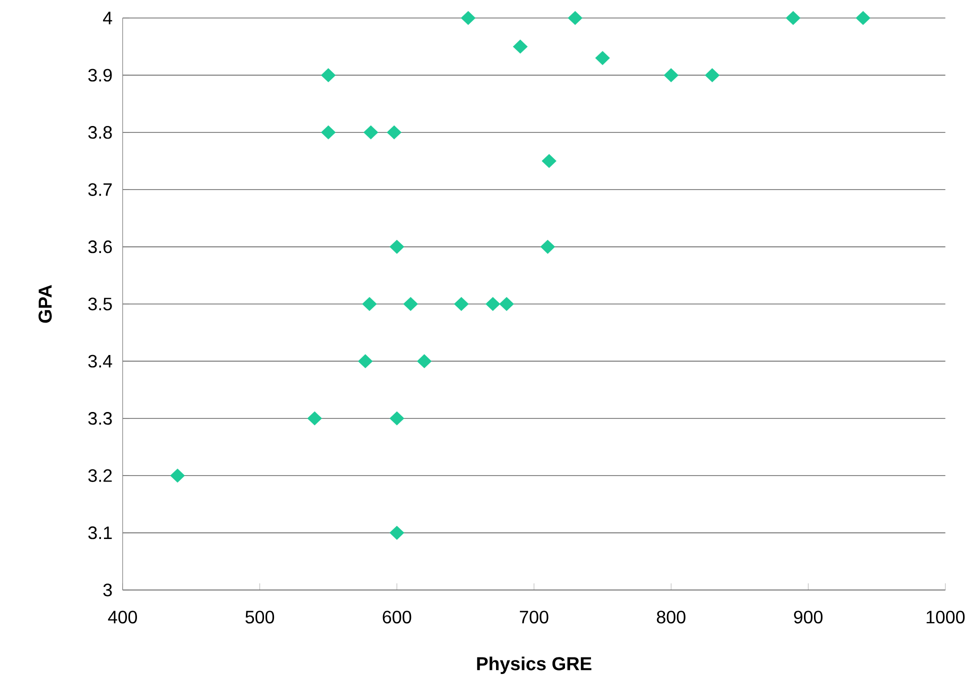 This screenshot has height=700, width=977. What do you see at coordinates (100, 533) in the screenshot?
I see `y-tick-label: 3.1` at bounding box center [100, 533].